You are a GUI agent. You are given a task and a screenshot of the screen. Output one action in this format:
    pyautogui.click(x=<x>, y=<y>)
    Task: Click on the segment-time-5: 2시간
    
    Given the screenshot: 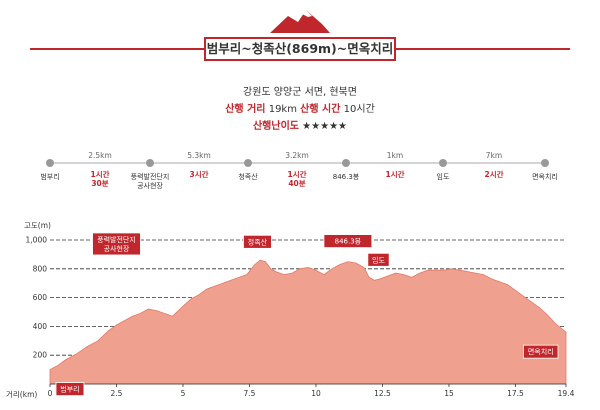 What is the action you would take?
    pyautogui.click(x=494, y=174)
    